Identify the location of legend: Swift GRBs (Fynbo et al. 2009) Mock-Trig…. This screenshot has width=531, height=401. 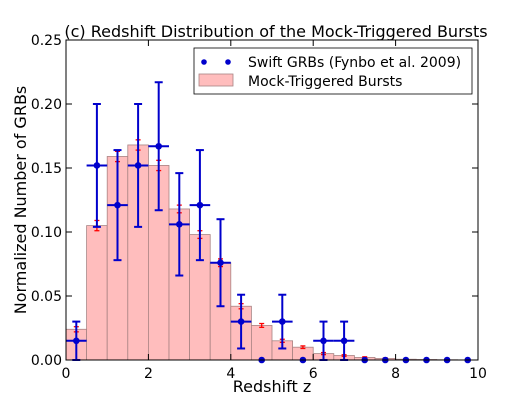
(333, 71).